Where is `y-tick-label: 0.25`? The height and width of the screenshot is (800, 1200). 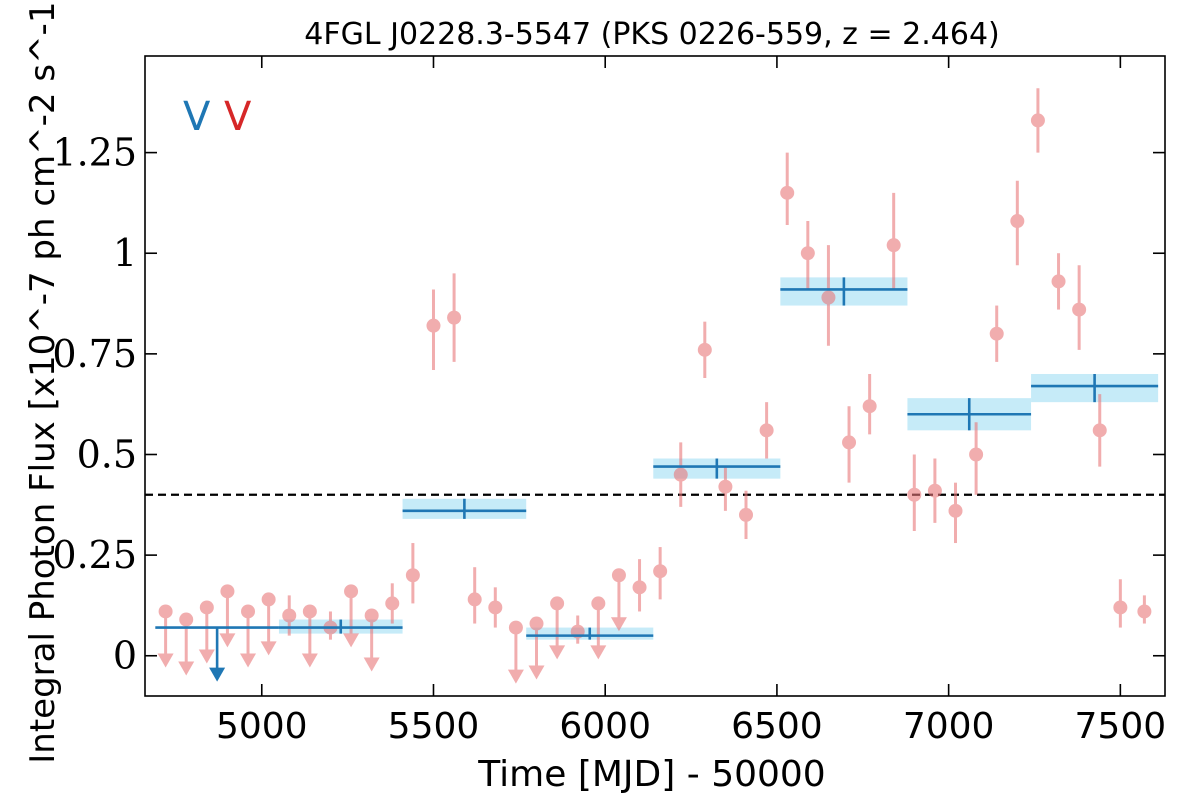 y-tick-label: 0.25 is located at coordinates (94, 555).